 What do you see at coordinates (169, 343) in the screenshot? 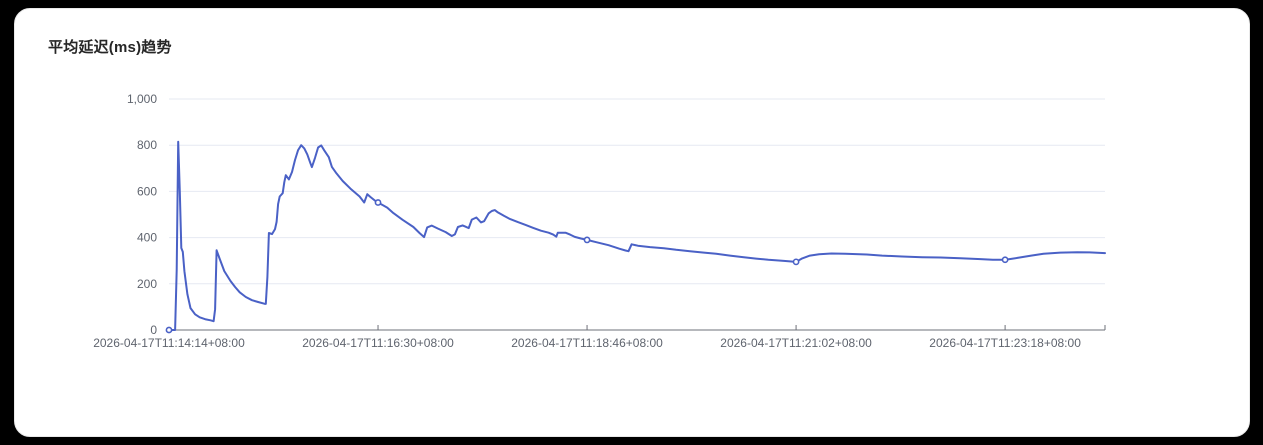
I see `x-axis-label: 2026-04-17T11:14:14+08:00` at bounding box center [169, 343].